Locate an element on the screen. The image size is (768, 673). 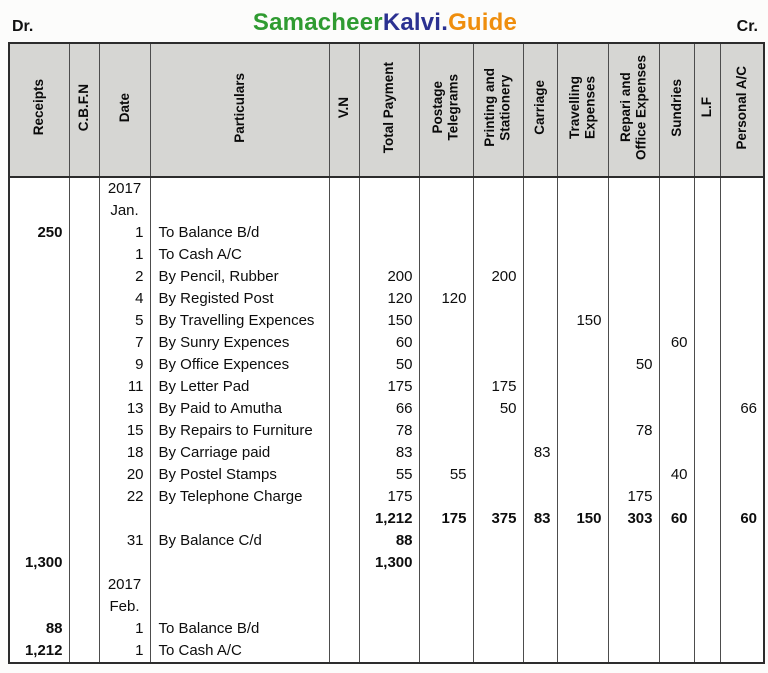
cell-receipts: 1,212 is located at coordinates (43, 650).